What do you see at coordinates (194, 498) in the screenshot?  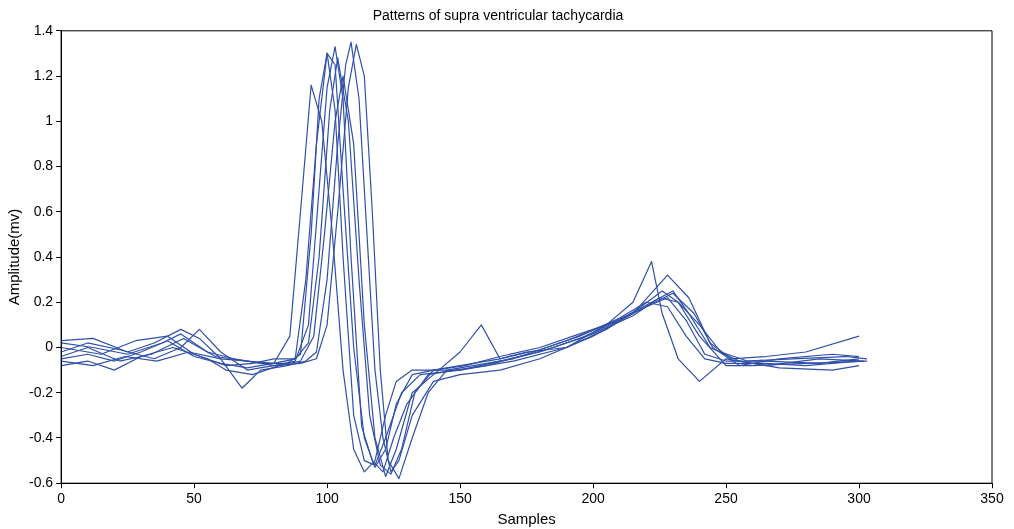 I see `x-tick-label: 50` at bounding box center [194, 498].